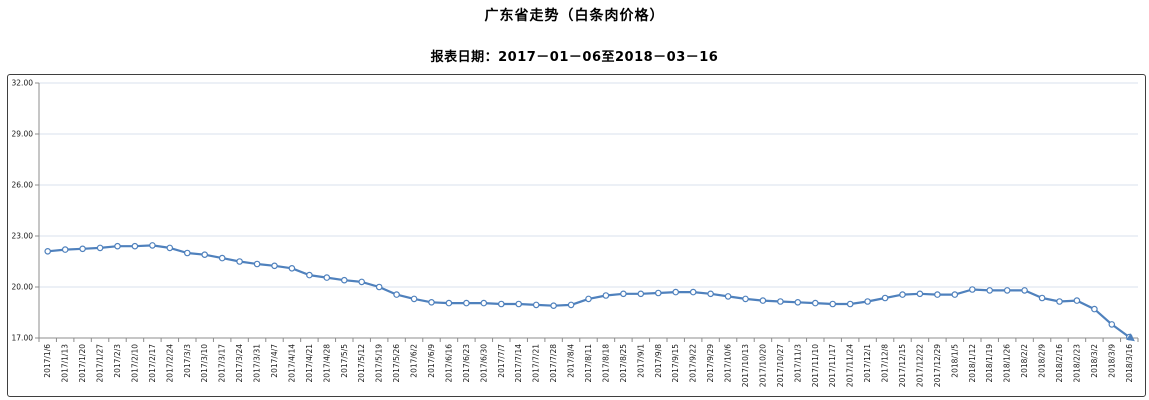  I want to click on x-axis-label: 2018/1/19, so click(989, 363).